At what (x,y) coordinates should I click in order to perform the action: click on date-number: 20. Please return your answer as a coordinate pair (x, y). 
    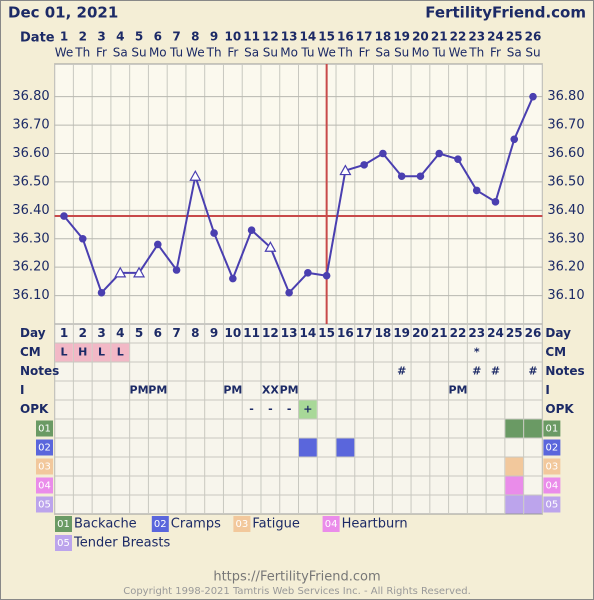
    Looking at the image, I should click on (420, 37).